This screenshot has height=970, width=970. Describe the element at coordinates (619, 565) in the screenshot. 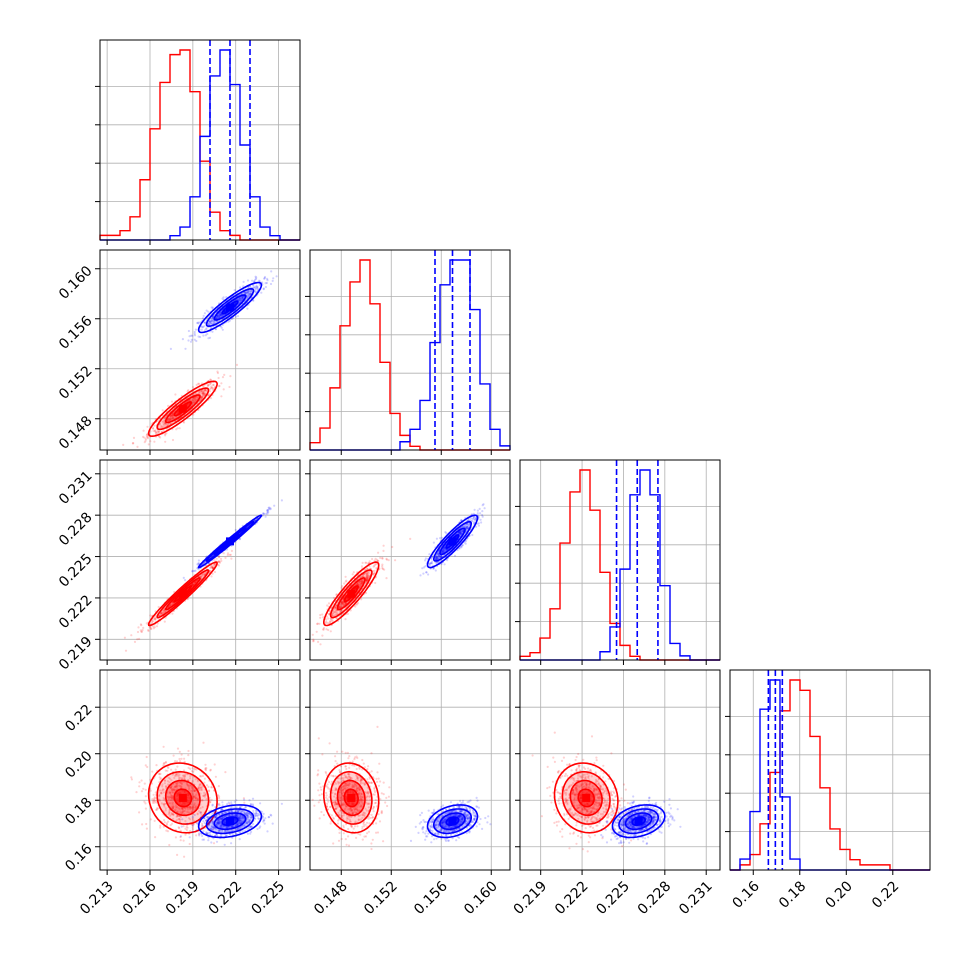

I see `histogram-red-p2` at that location.